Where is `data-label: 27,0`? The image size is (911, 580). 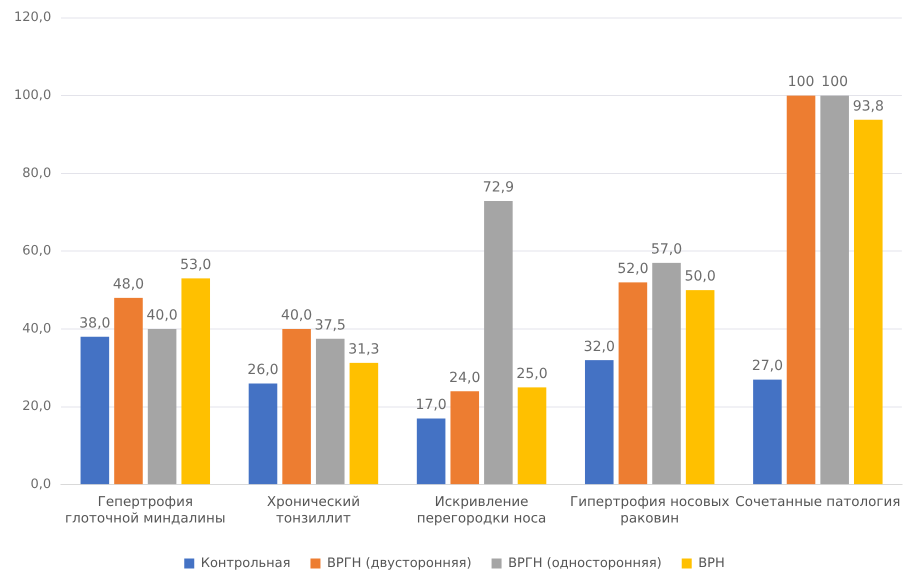
data-label: 27,0 is located at coordinates (767, 366).